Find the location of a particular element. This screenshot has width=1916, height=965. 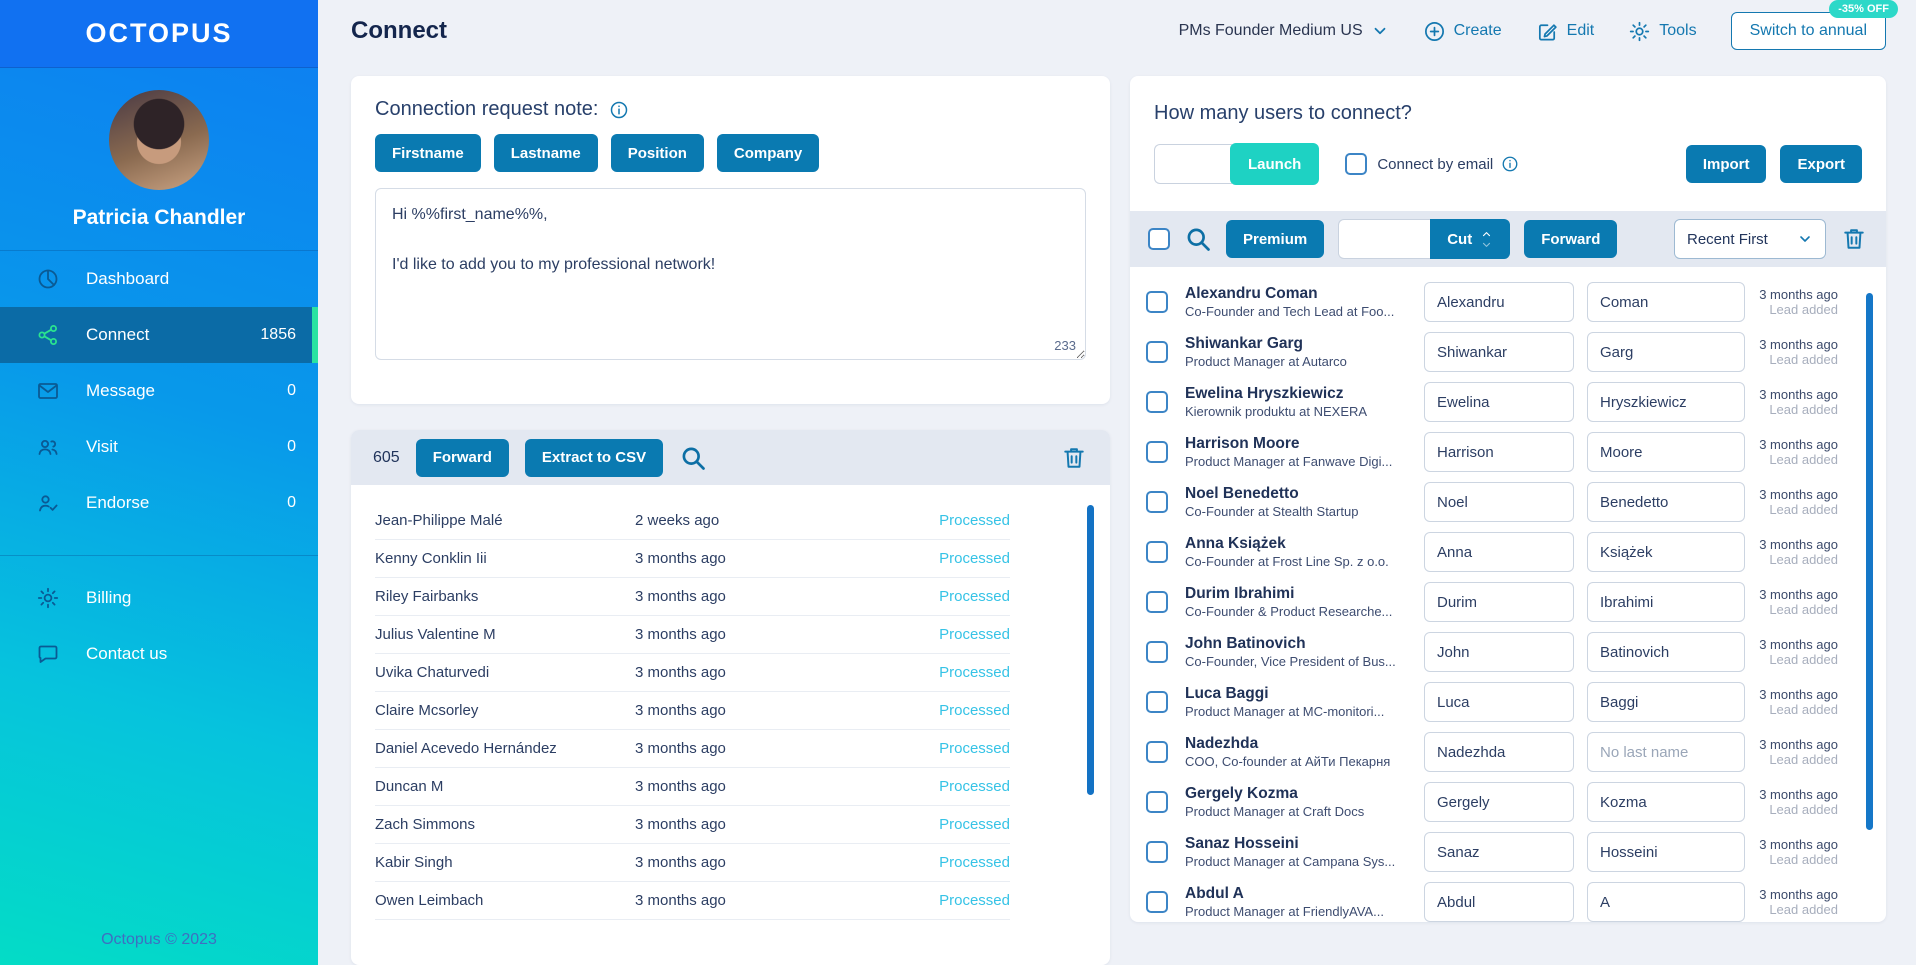

firstname-variable-button: Firstname is located at coordinates (428, 153).